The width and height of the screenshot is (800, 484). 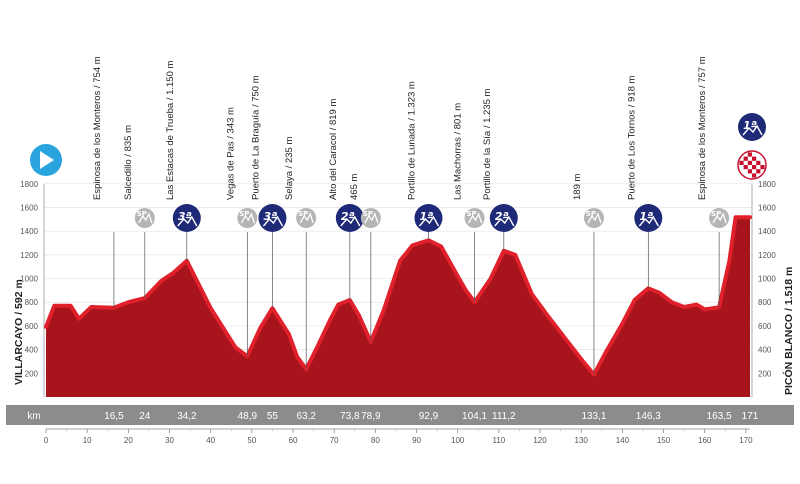 I want to click on y-tick-right: 200, so click(x=765, y=373).